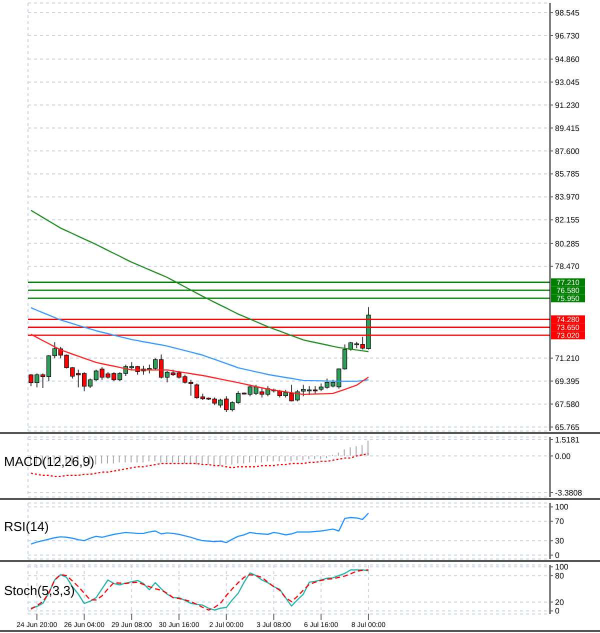 The height and width of the screenshot is (633, 600). I want to click on y-tick-label: 67.580, so click(567, 404).